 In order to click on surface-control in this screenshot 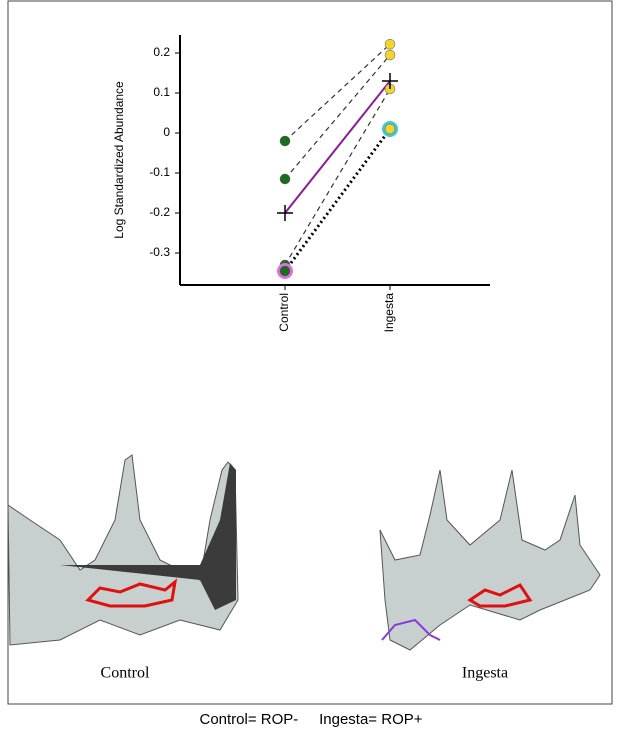, I will do `click(123, 550)`.